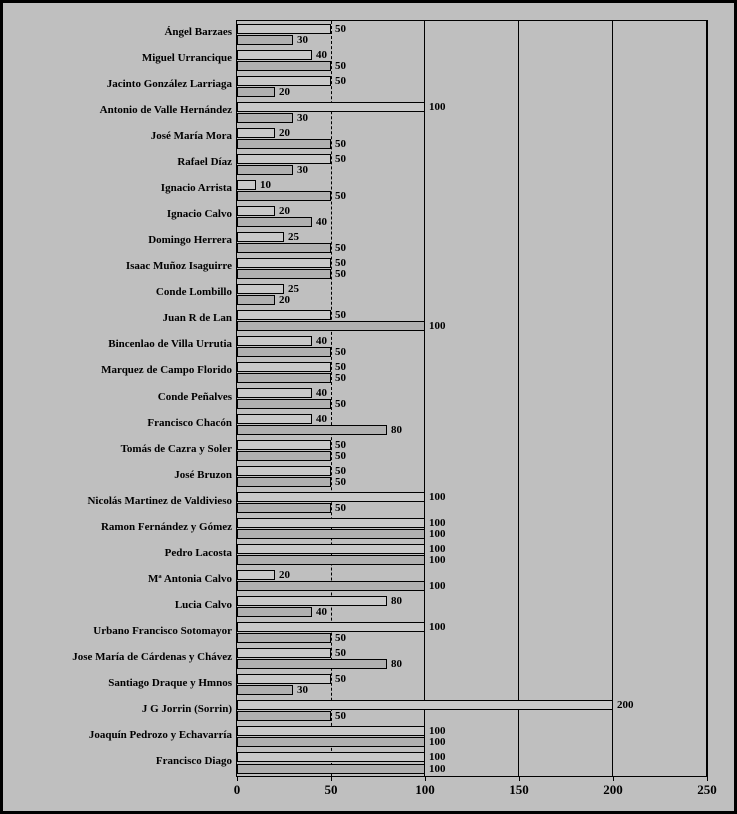 This screenshot has width=737, height=814. Describe the element at coordinates (203, 474) in the screenshot. I see `category-label: José Bruzon` at that location.